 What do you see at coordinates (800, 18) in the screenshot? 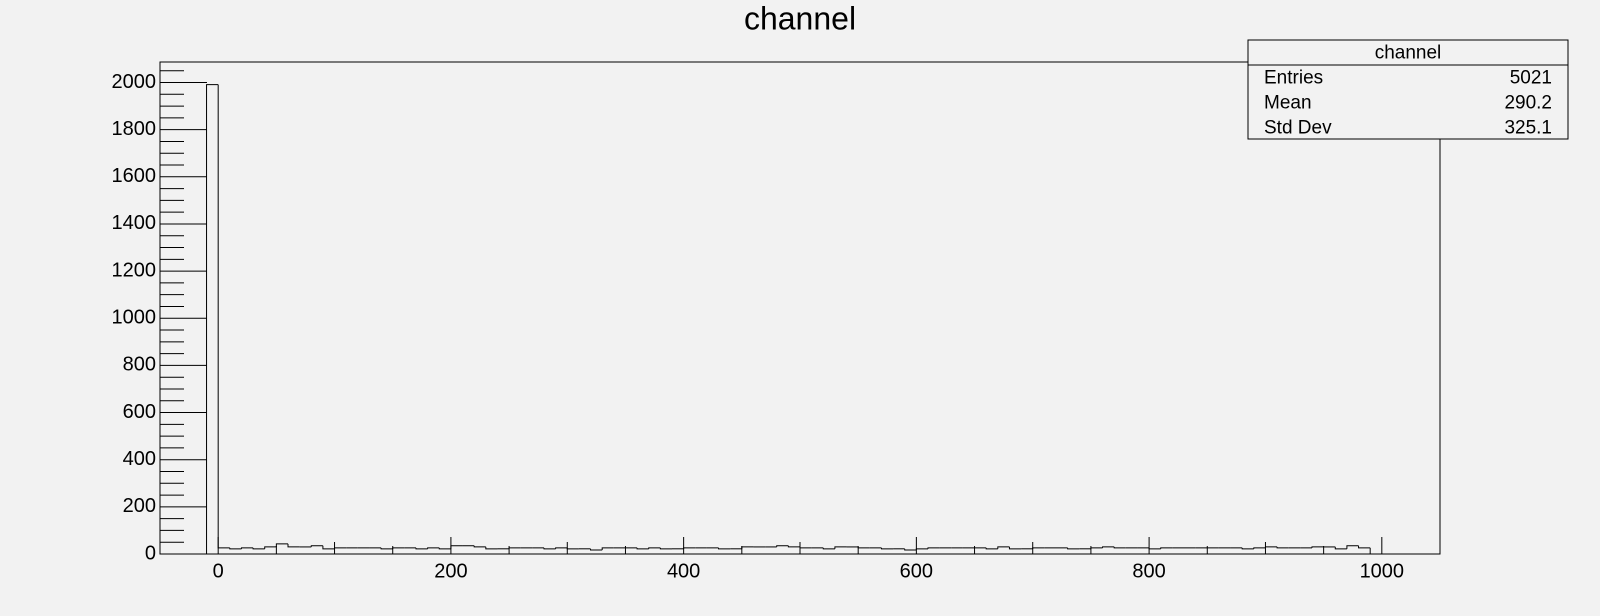
I see `chart-title: channel` at bounding box center [800, 18].